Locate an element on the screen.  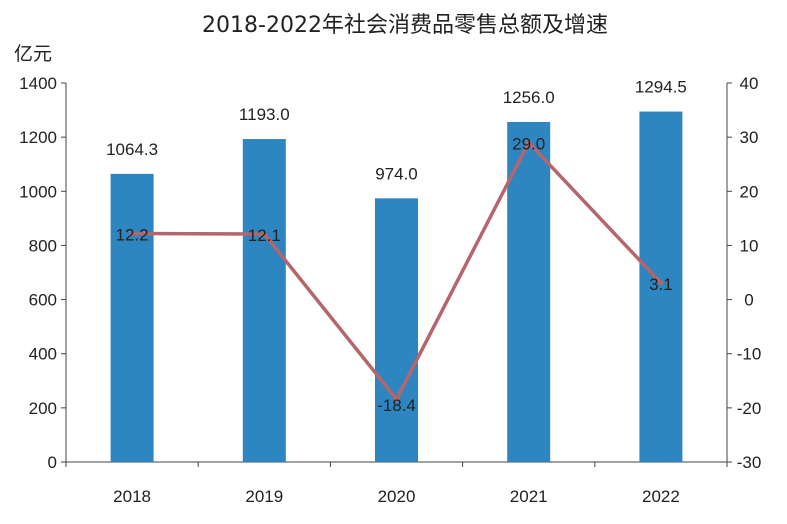
right-tick-label: 0 is located at coordinates (748, 300).